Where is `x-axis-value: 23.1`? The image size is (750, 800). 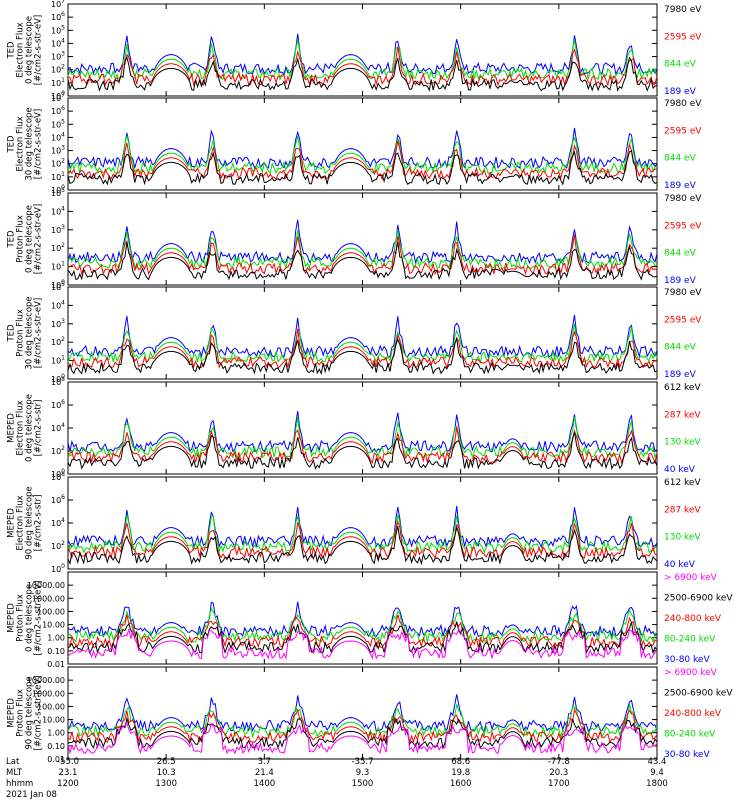
x-axis-value: 23.1 is located at coordinates (68, 773).